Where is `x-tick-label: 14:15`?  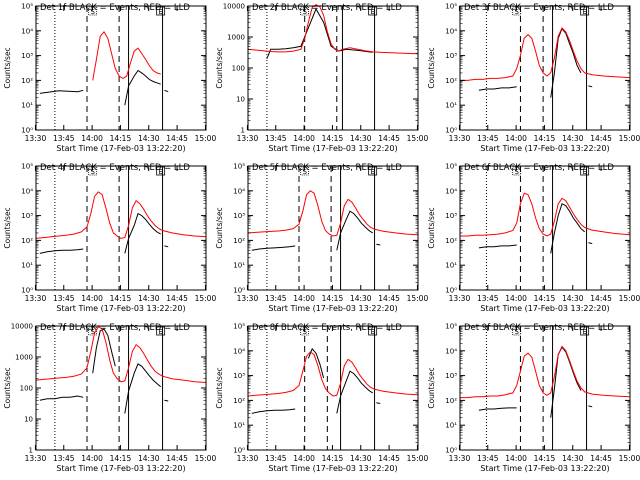 x-tick-label: 14:15 is located at coordinates (545, 298).